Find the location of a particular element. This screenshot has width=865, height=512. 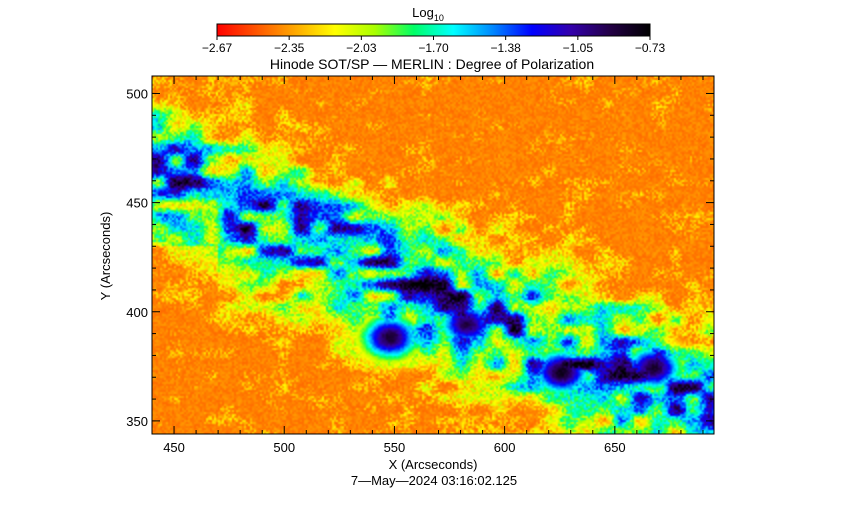

colorbar-tick-label: −1.38 is located at coordinates (505, 48).